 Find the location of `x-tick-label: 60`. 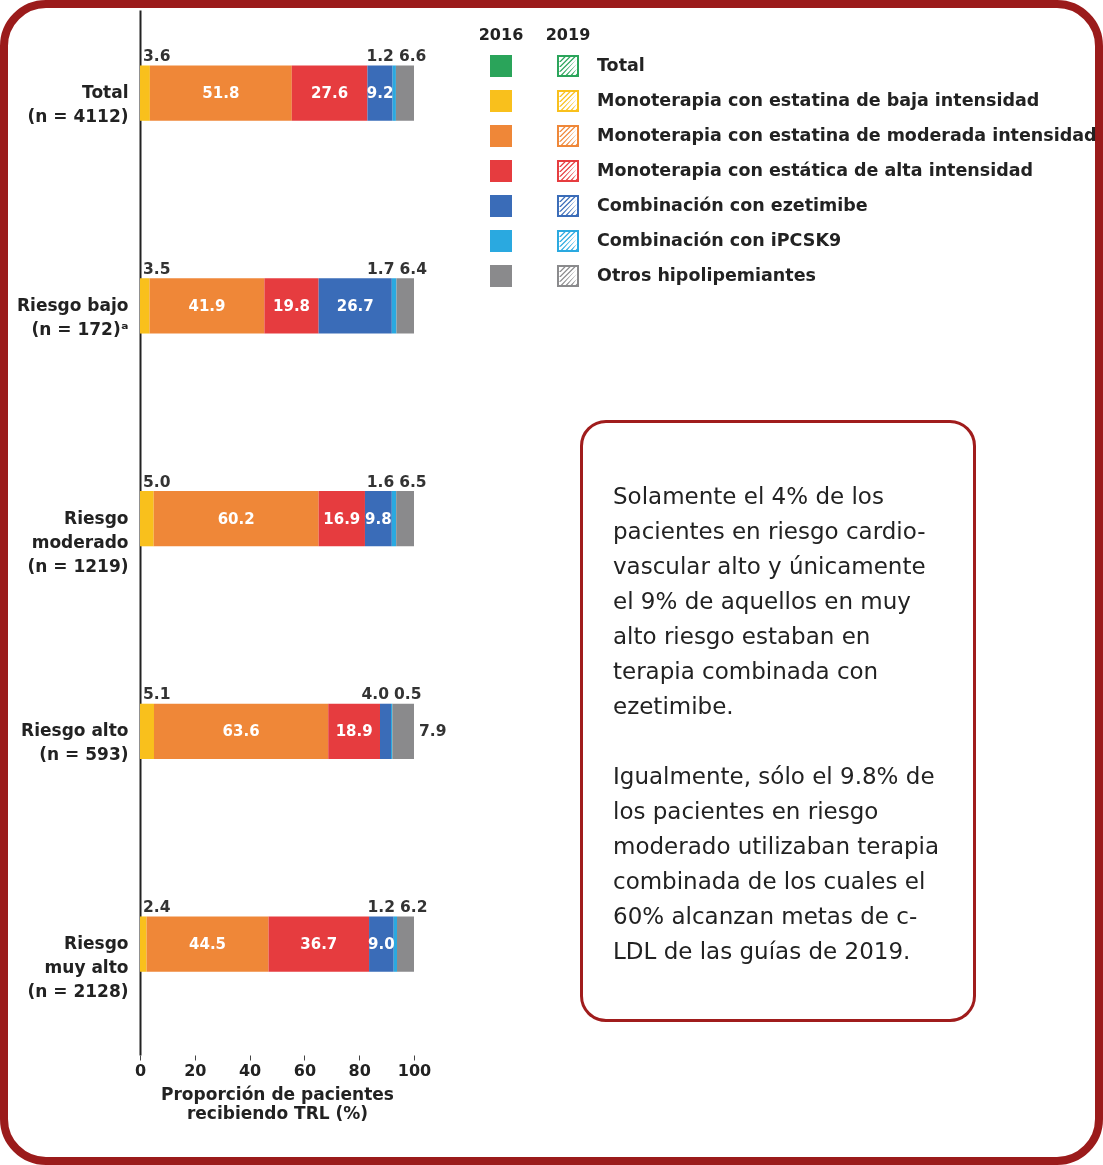

x-tick-label: 60 is located at coordinates (305, 1070).